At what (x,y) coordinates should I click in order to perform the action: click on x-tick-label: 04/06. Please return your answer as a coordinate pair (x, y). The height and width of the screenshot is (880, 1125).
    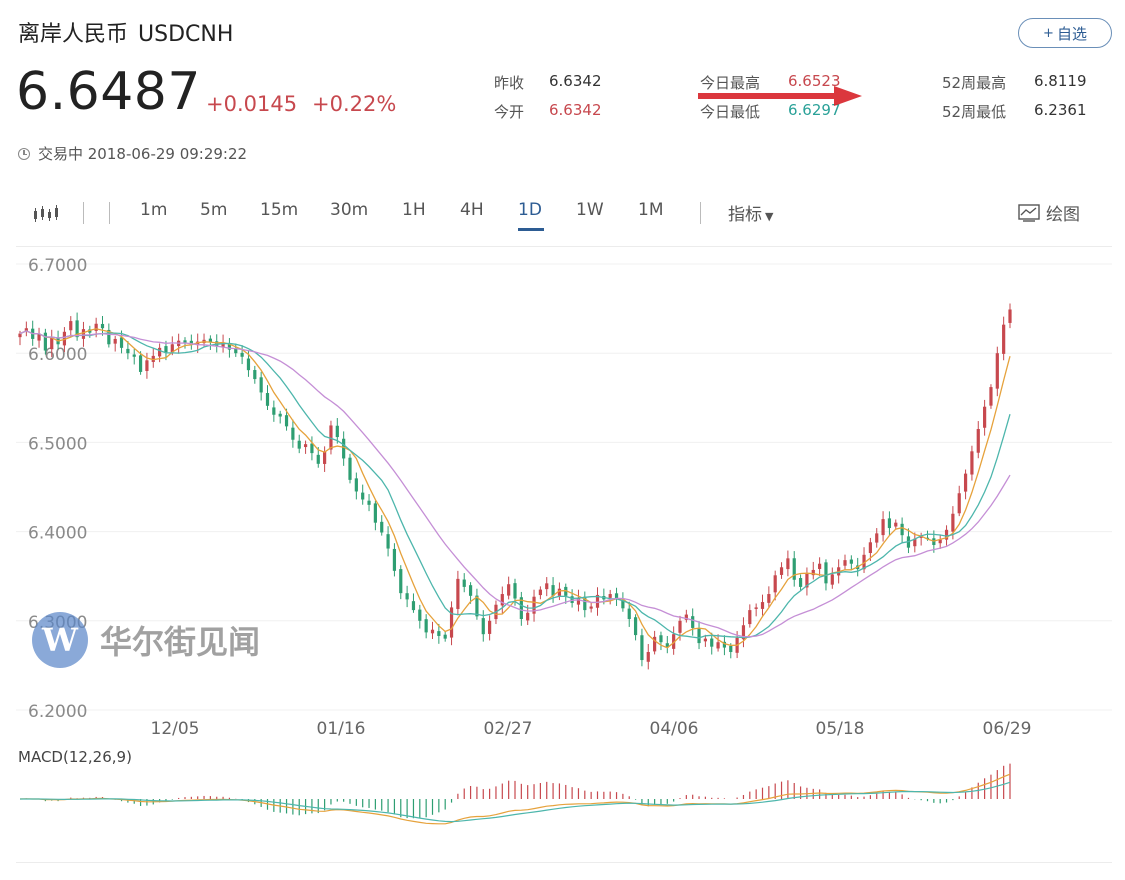
    Looking at the image, I should click on (674, 729).